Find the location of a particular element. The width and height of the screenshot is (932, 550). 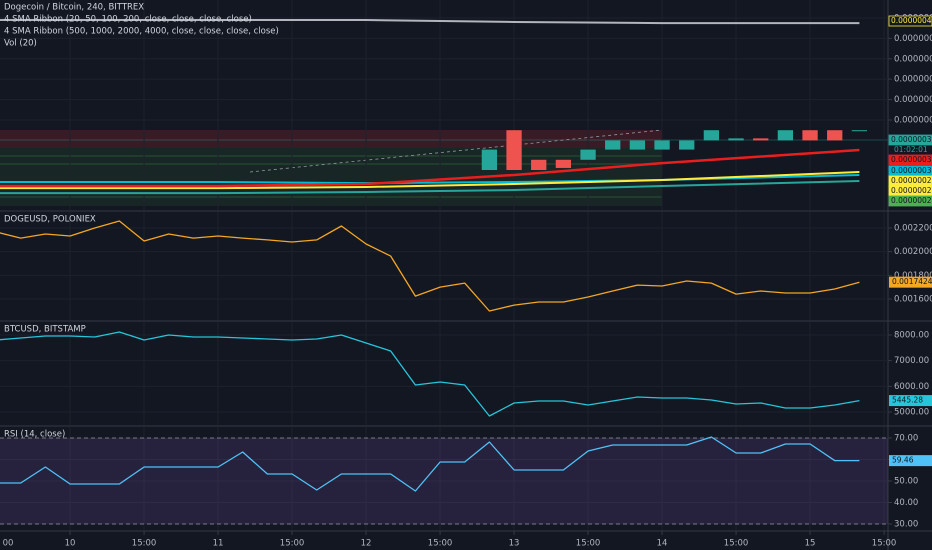

price-label: 0.00000043 is located at coordinates (911, 20).